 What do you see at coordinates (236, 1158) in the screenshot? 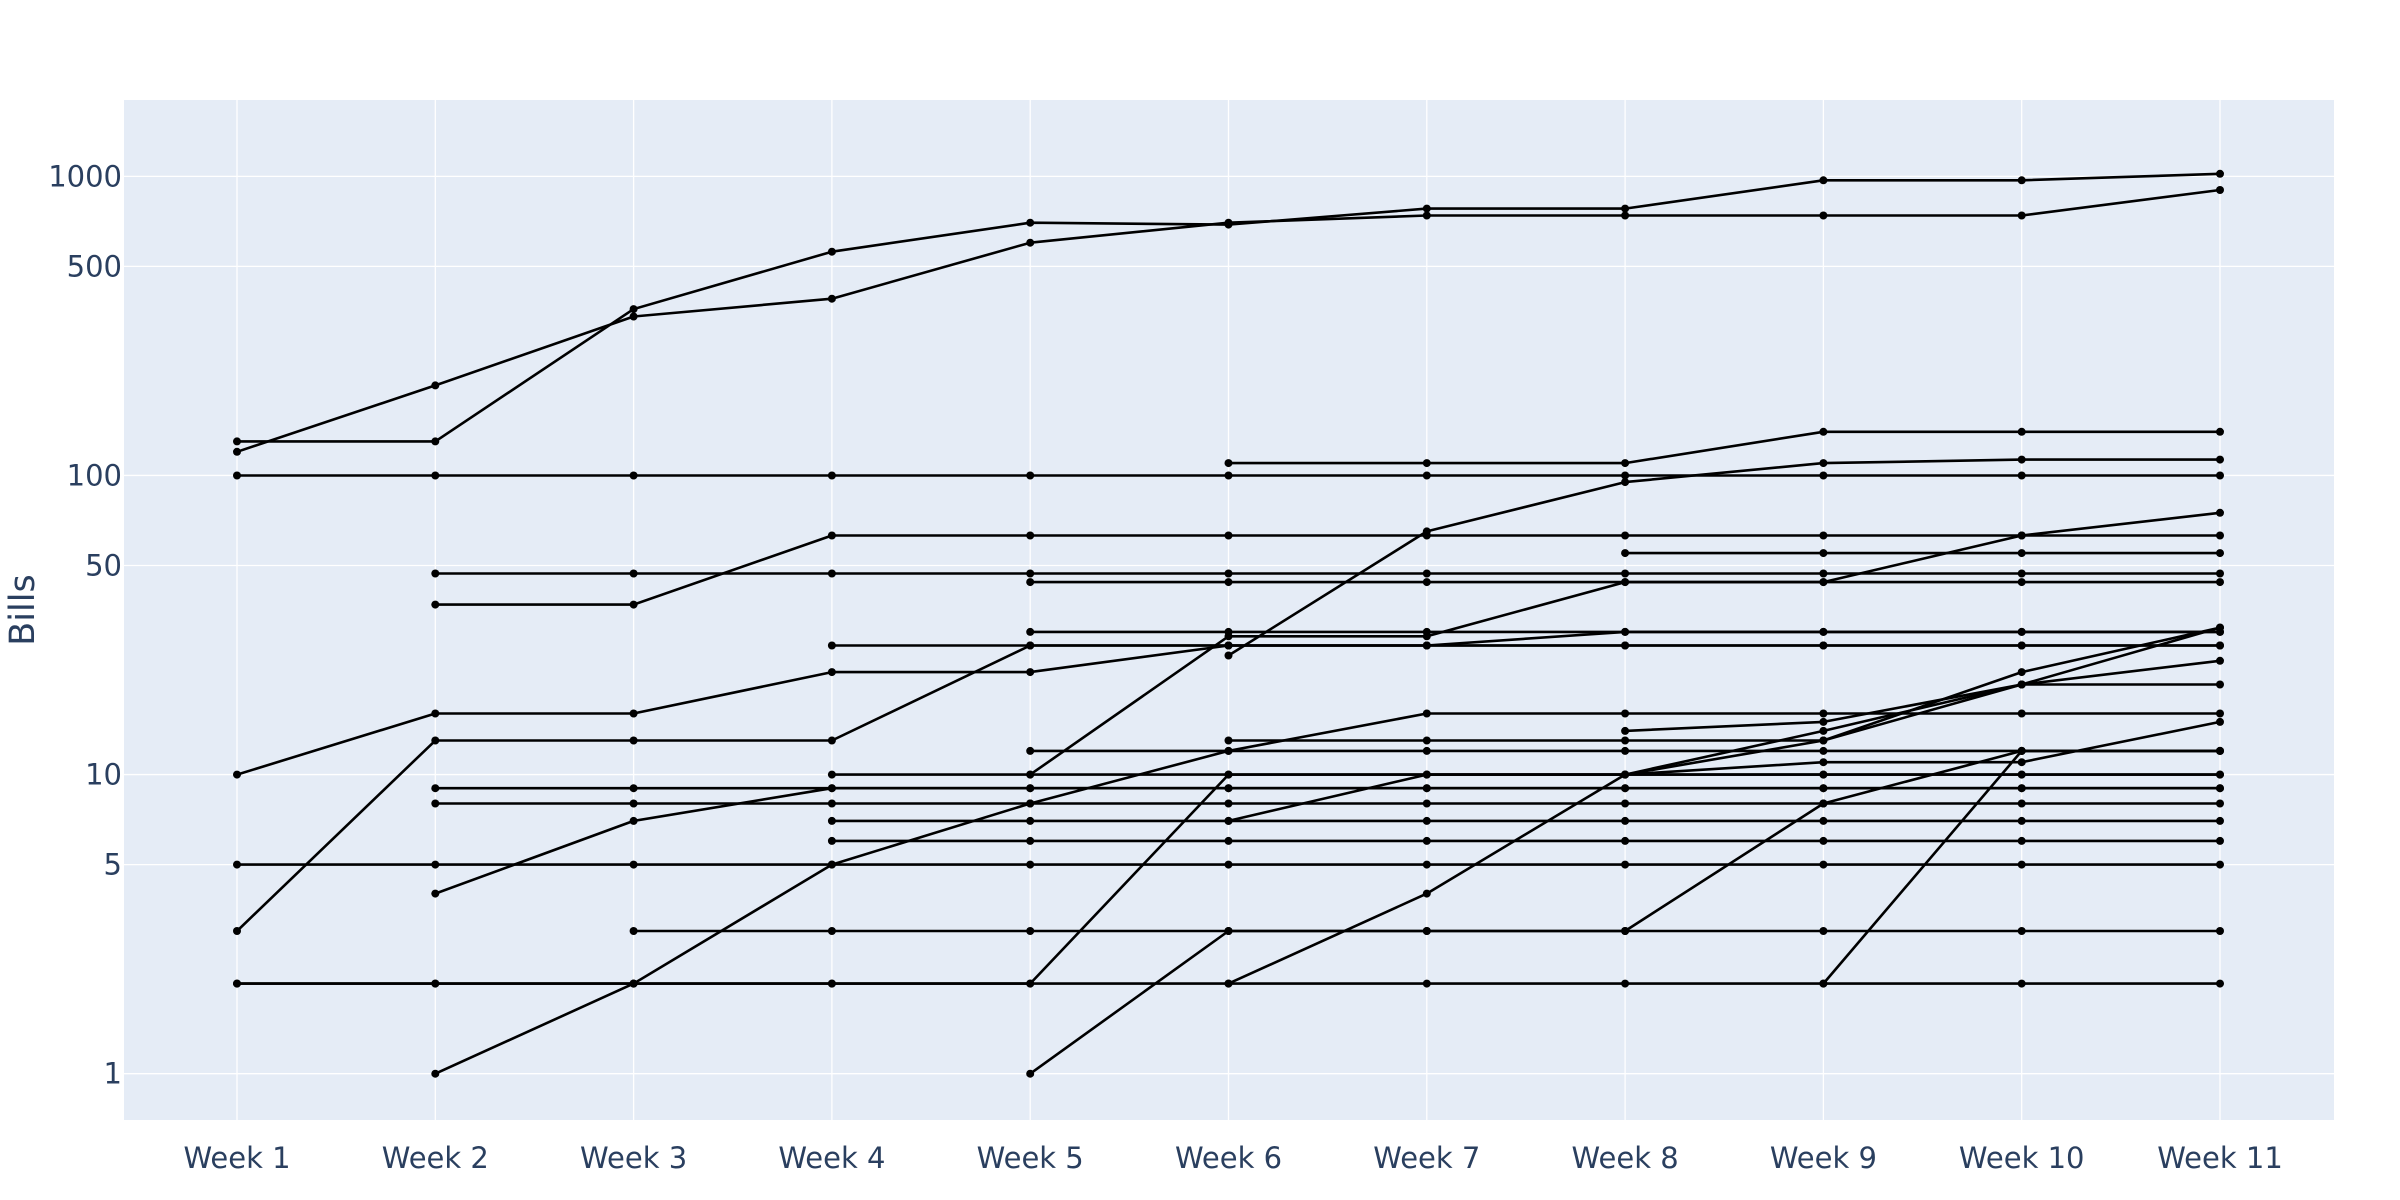
I see `x-tick-label: Week 1` at bounding box center [236, 1158].